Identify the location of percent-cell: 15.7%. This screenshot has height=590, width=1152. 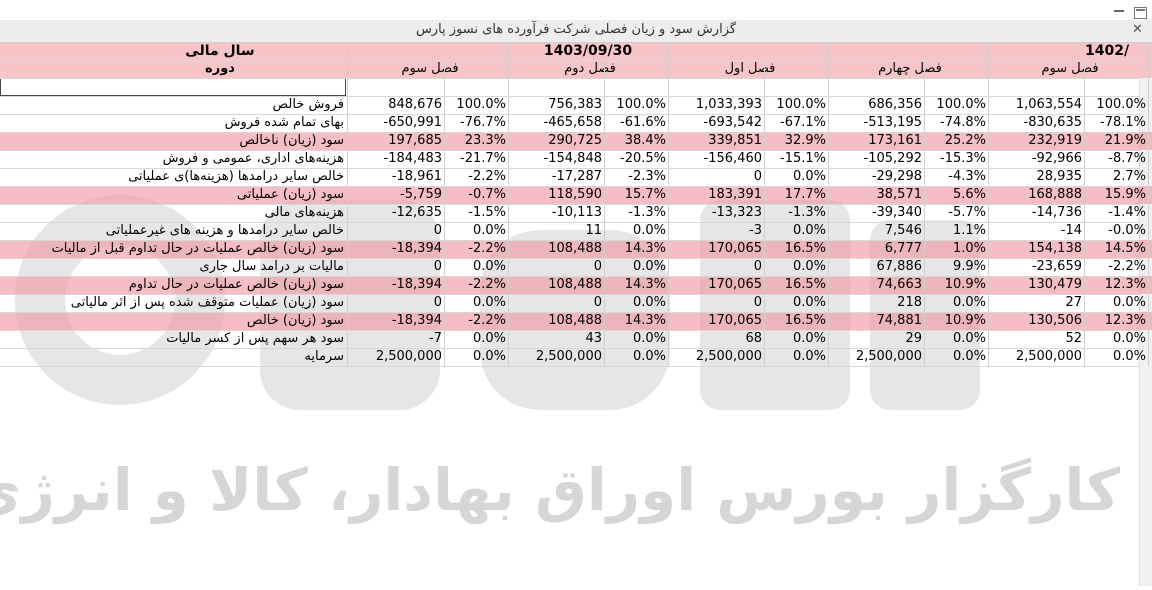
(645, 194).